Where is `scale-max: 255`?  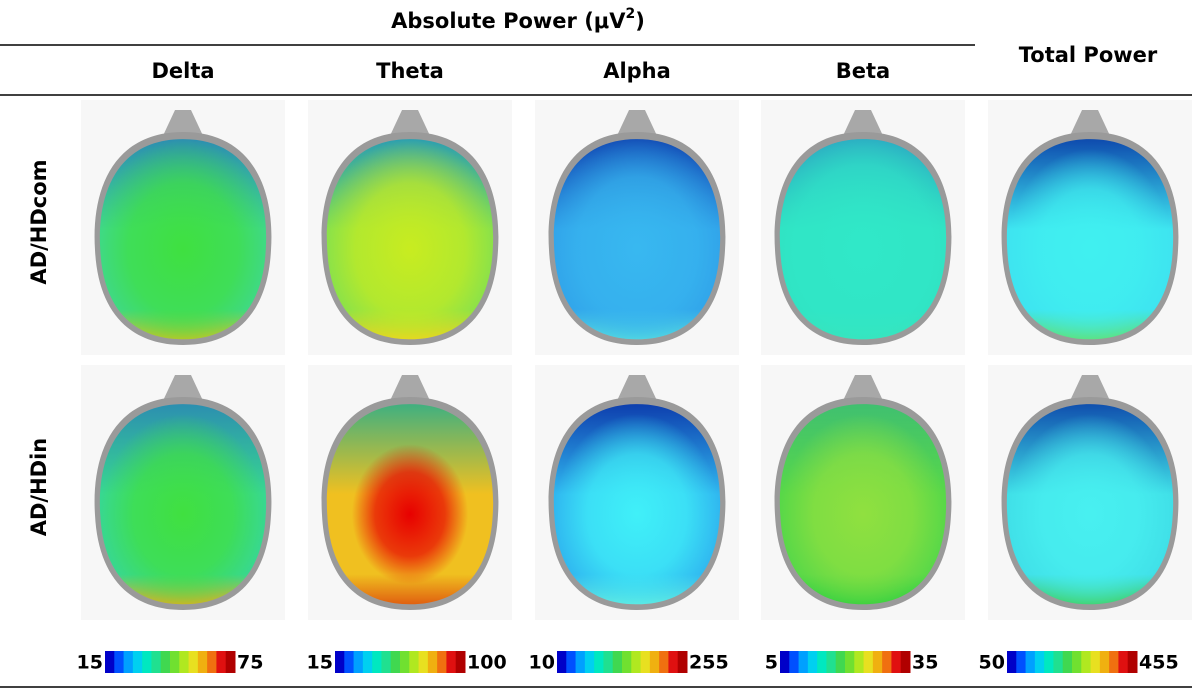
scale-max: 255 is located at coordinates (709, 663).